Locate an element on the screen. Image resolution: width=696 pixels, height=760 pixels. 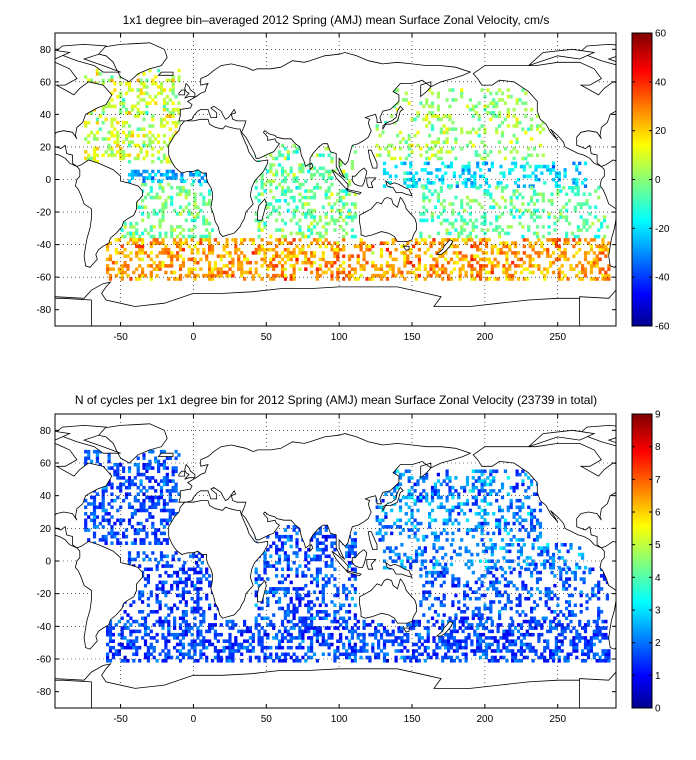
x-tick-label: 200 is located at coordinates (485, 337).